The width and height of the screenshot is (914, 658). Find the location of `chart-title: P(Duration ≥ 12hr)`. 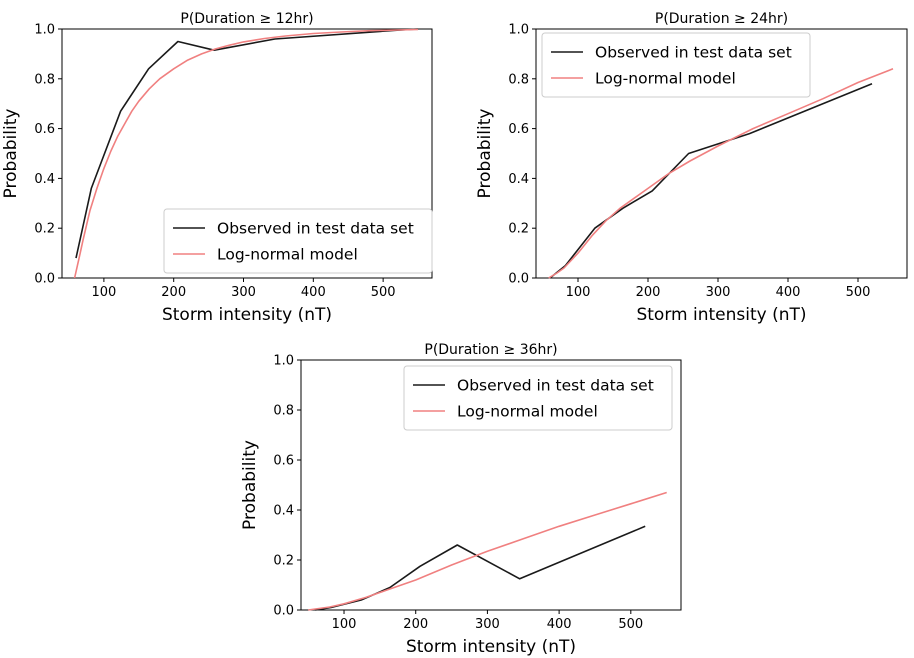

chart-title: P(Duration ≥ 12hr) is located at coordinates (246, 19).